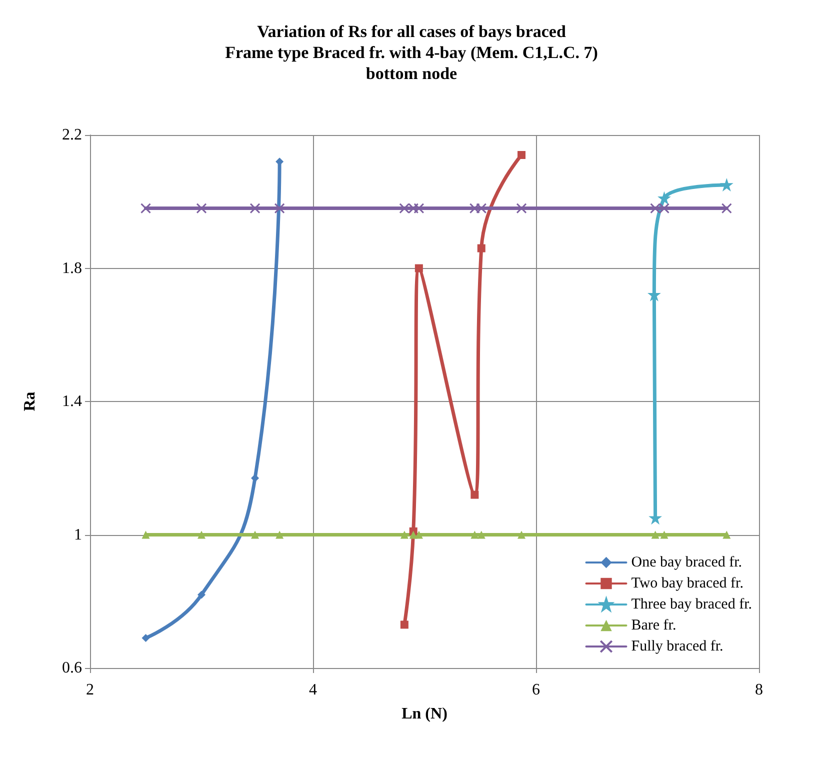  What do you see at coordinates (677, 646) in the screenshot?
I see `legend-label: Fully braced fr.` at bounding box center [677, 646].